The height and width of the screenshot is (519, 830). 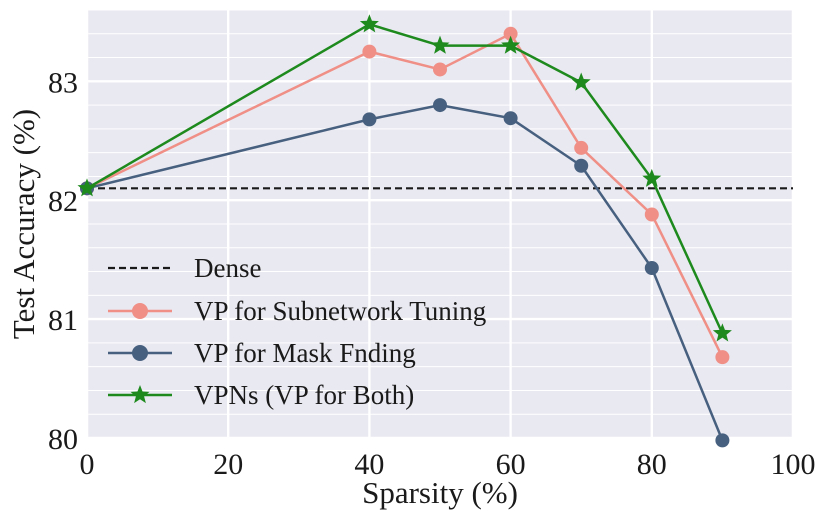 What do you see at coordinates (340, 311) in the screenshot?
I see `legend-label-subnetwork-tuning: VP for Subnetwork Tuning` at bounding box center [340, 311].